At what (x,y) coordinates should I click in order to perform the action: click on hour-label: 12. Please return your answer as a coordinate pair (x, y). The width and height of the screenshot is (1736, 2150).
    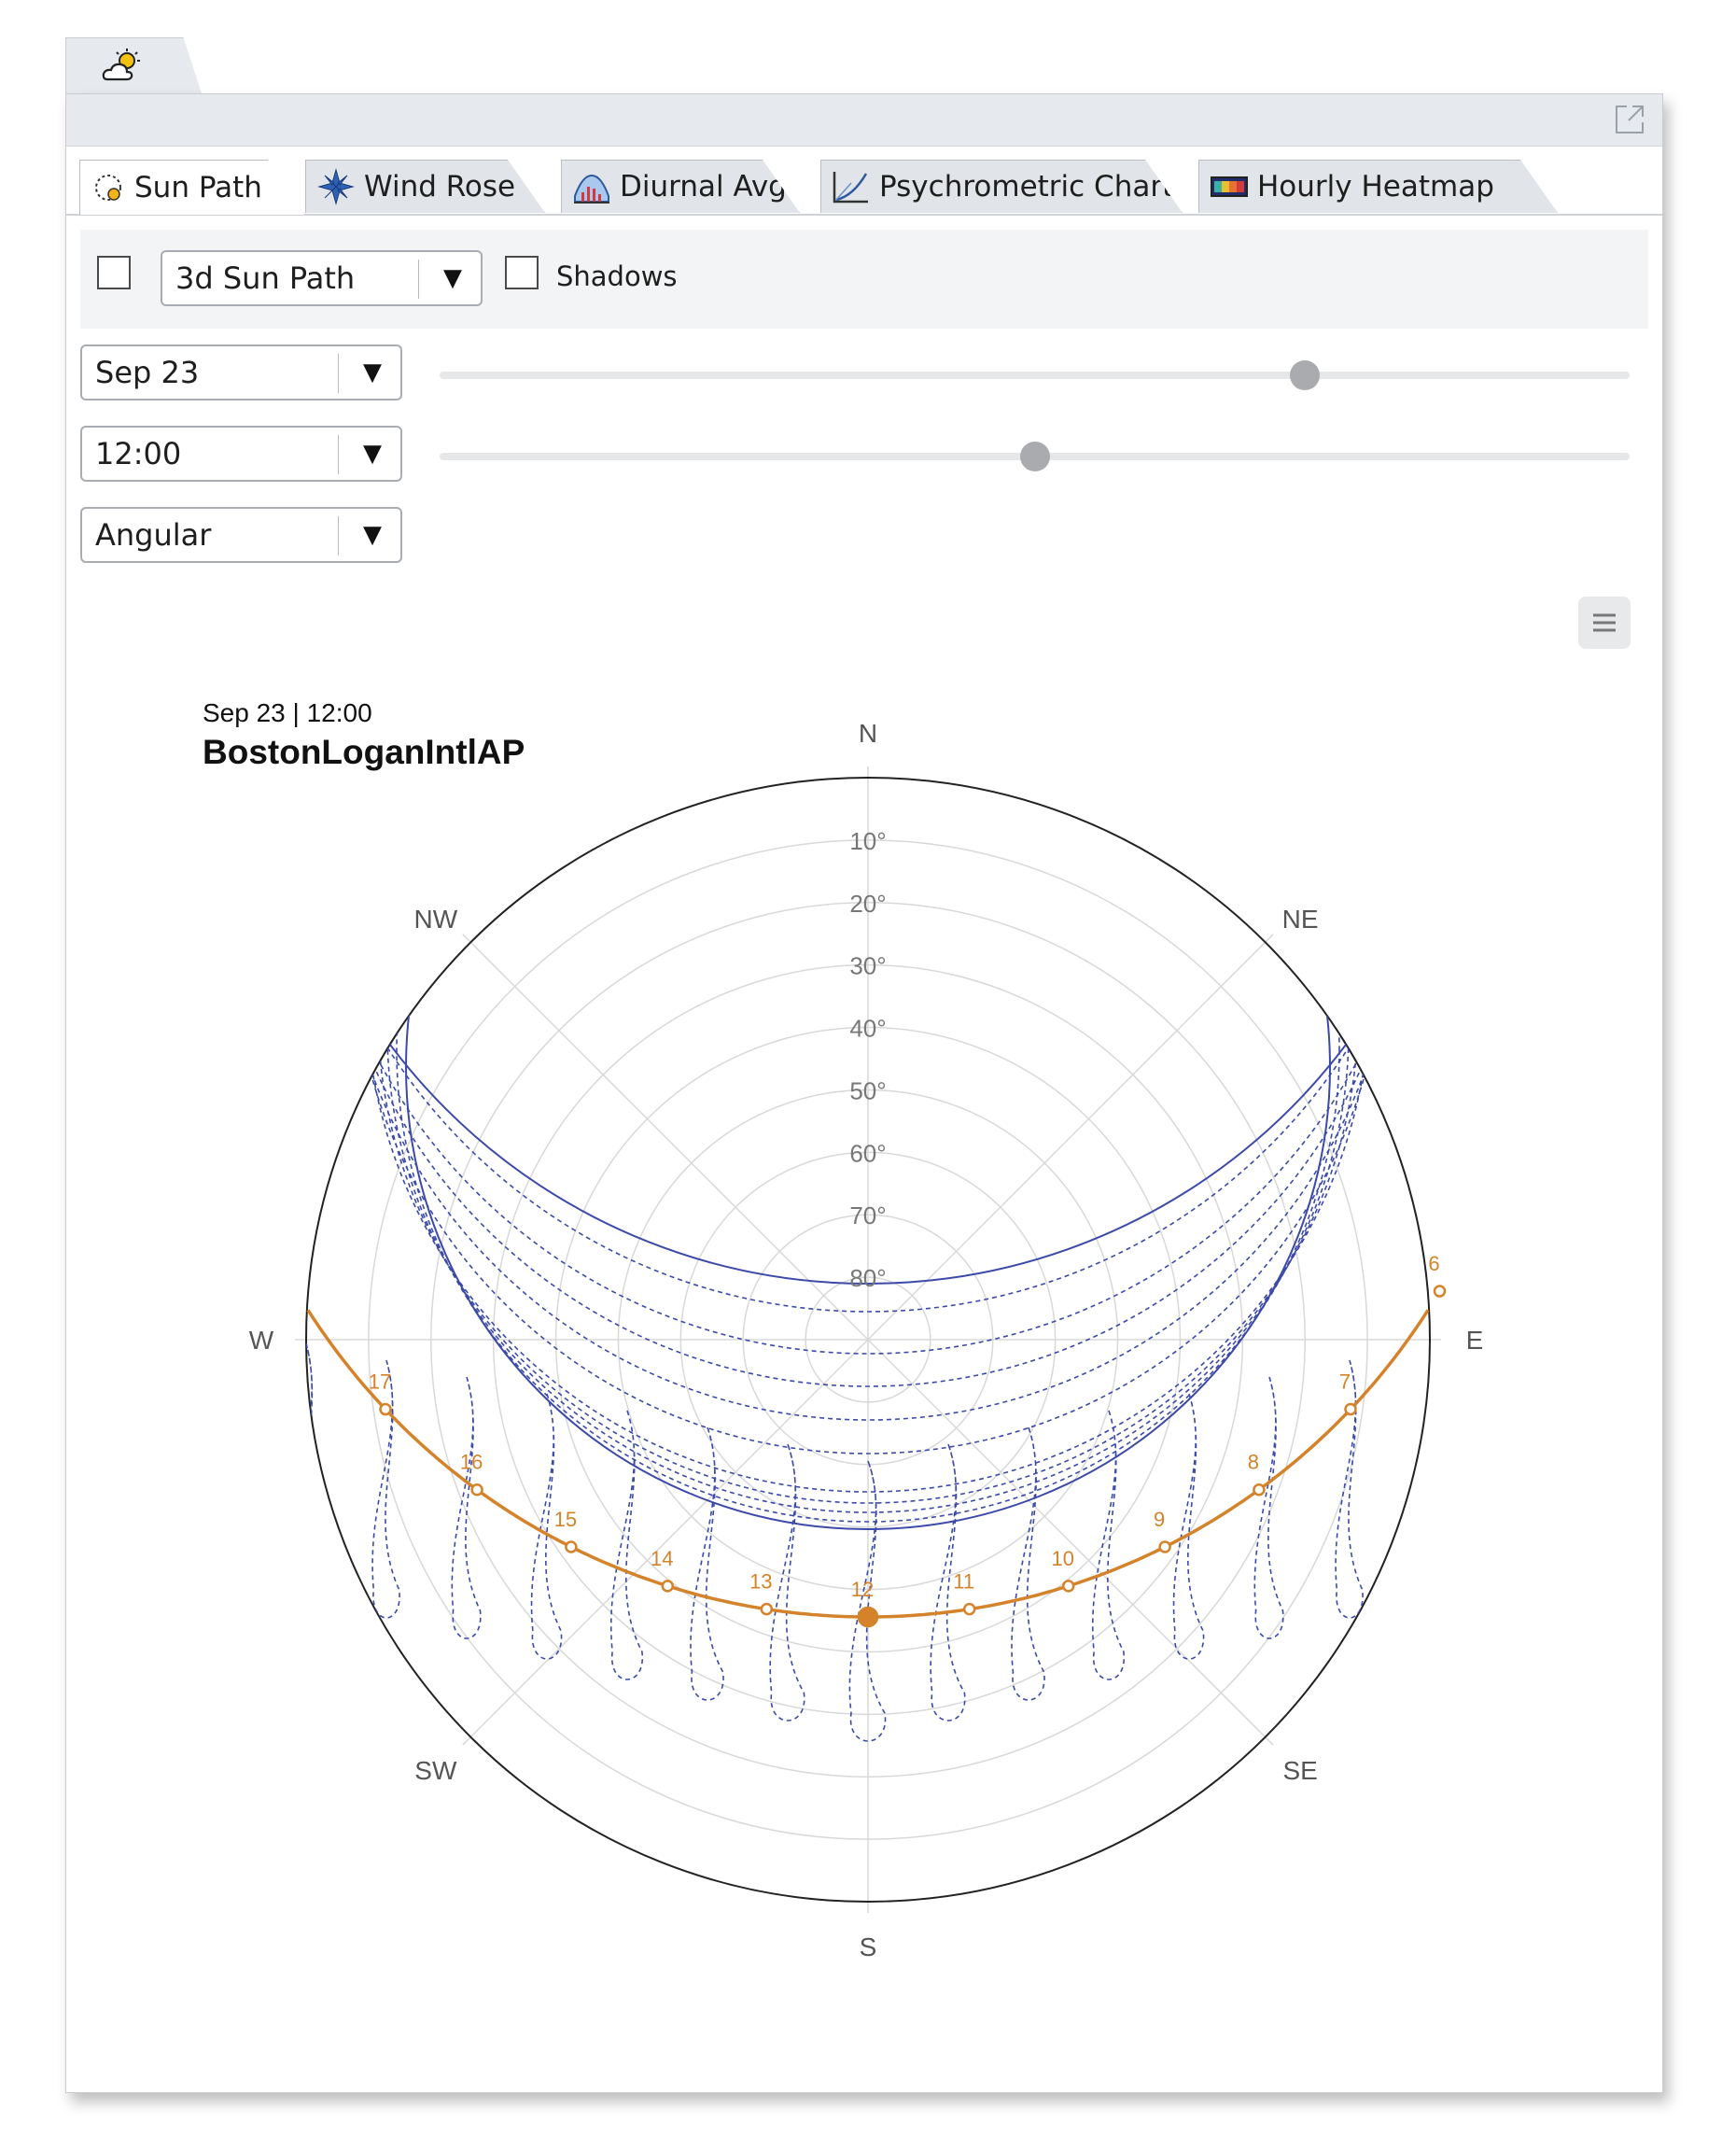
    Looking at the image, I should click on (862, 1589).